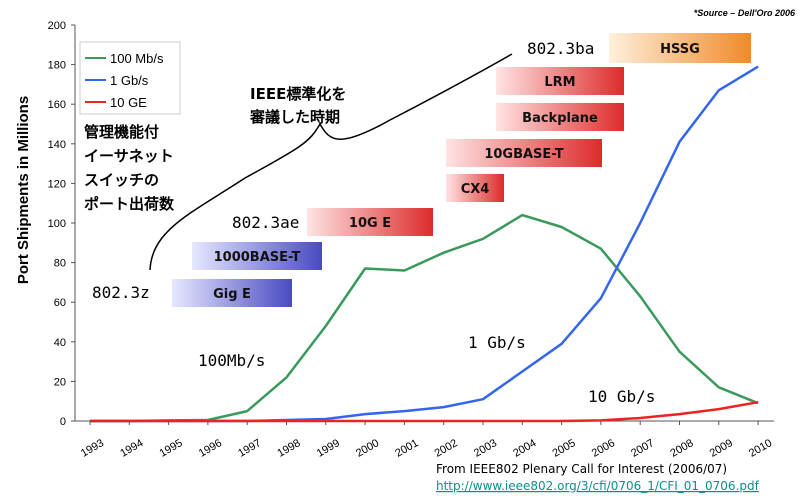 This screenshot has height=499, width=800. What do you see at coordinates (424, 411) in the screenshot?
I see `series-line-10ge` at bounding box center [424, 411].